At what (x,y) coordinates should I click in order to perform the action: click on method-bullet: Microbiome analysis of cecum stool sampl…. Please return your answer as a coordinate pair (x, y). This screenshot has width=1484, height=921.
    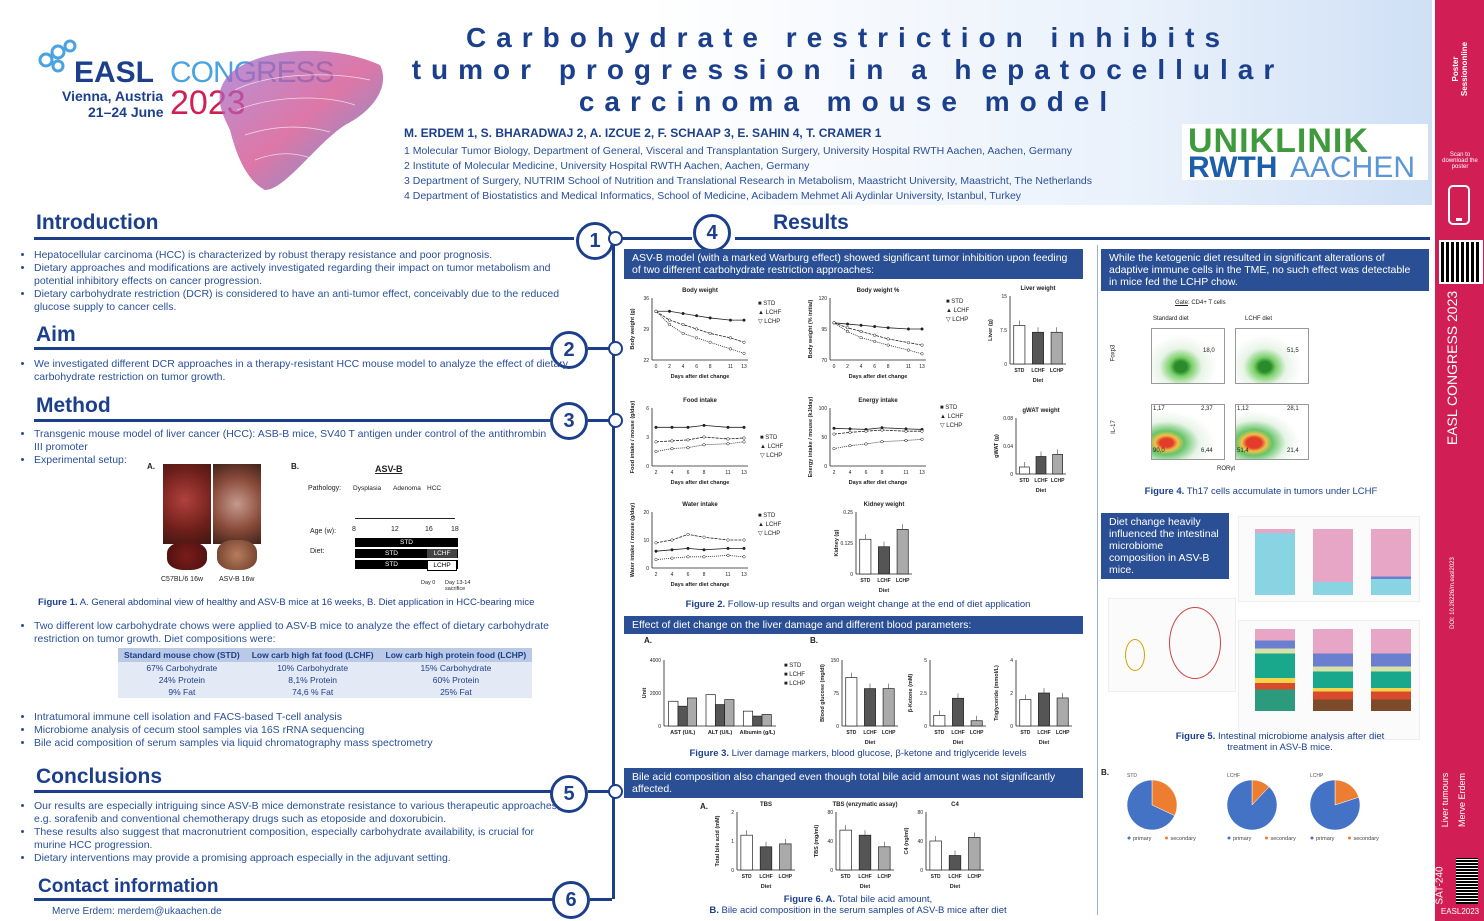
    Looking at the image, I should click on (294, 730).